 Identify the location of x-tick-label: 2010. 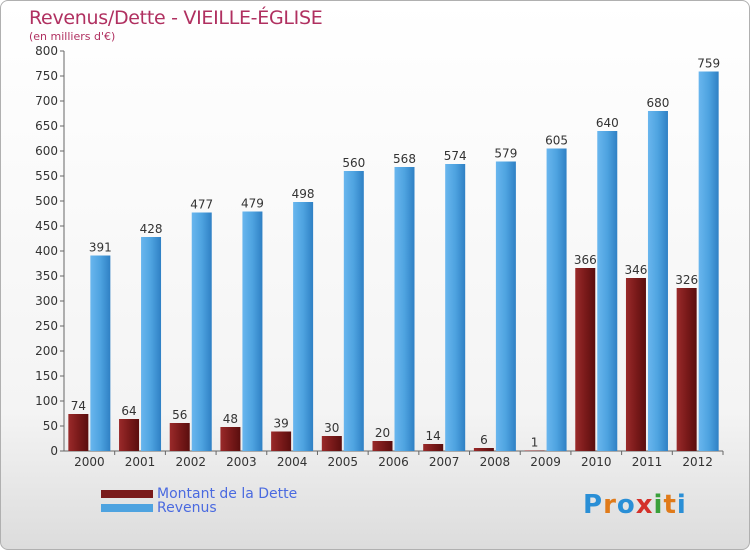
(596, 462).